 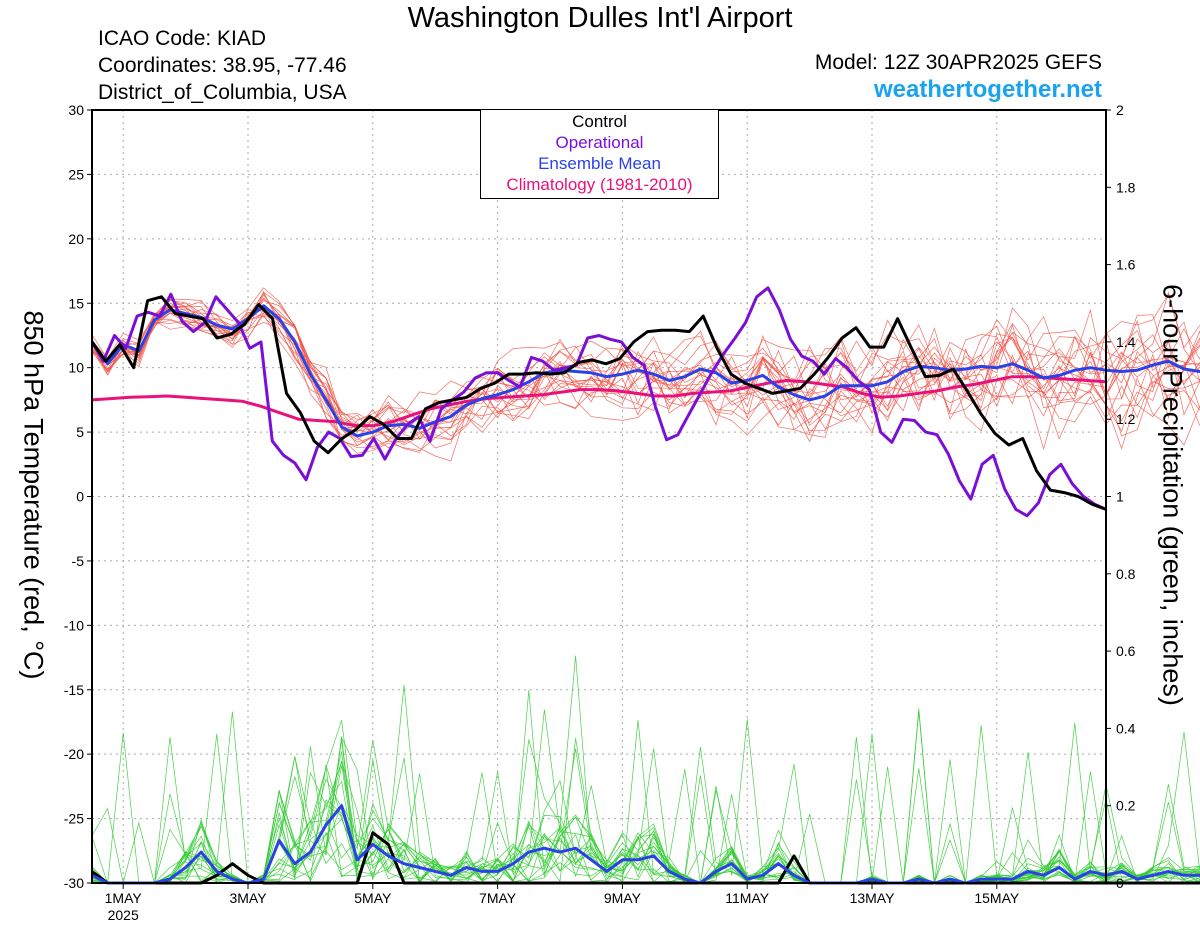 I want to click on y2-tick-label: 0, so click(x=1120, y=883).